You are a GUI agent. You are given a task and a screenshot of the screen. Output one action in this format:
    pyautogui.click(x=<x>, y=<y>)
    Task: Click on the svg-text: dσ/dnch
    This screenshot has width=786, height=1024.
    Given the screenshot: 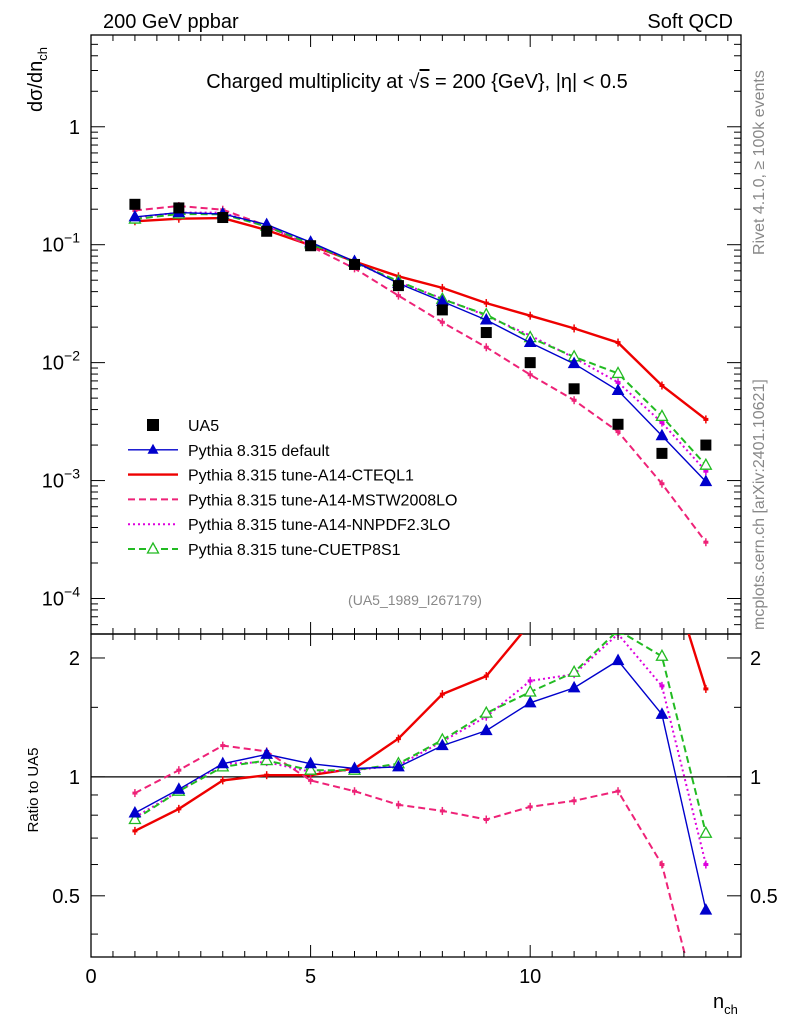 What is the action you would take?
    pyautogui.click(x=37, y=79)
    